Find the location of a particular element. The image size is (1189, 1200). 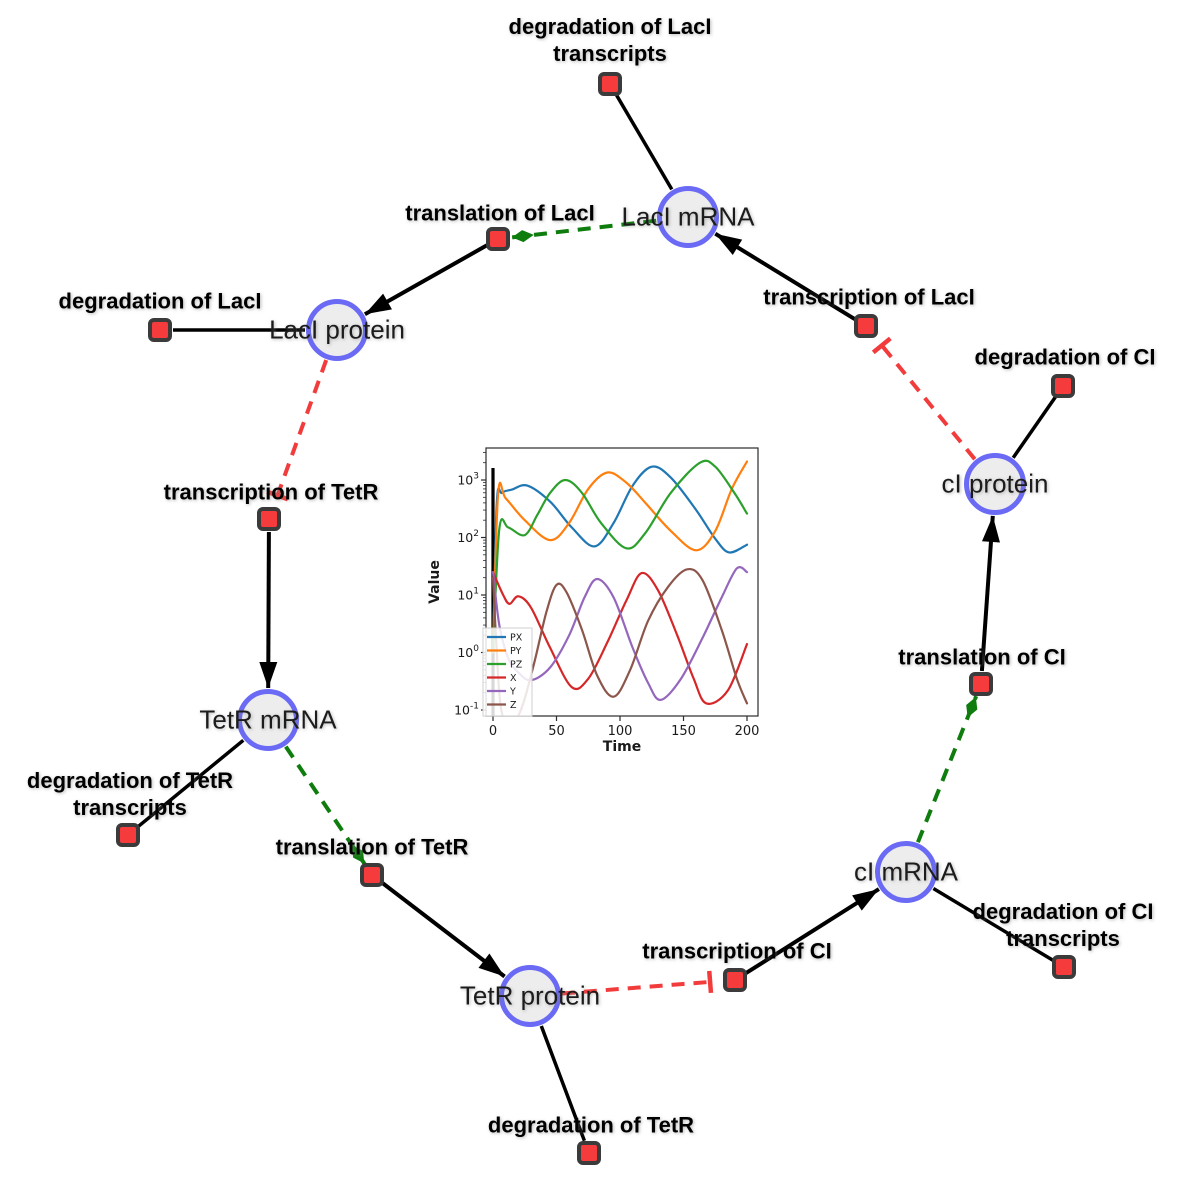

edge-modifier-laci_mrna-translation_laci is located at coordinates (583, 230).